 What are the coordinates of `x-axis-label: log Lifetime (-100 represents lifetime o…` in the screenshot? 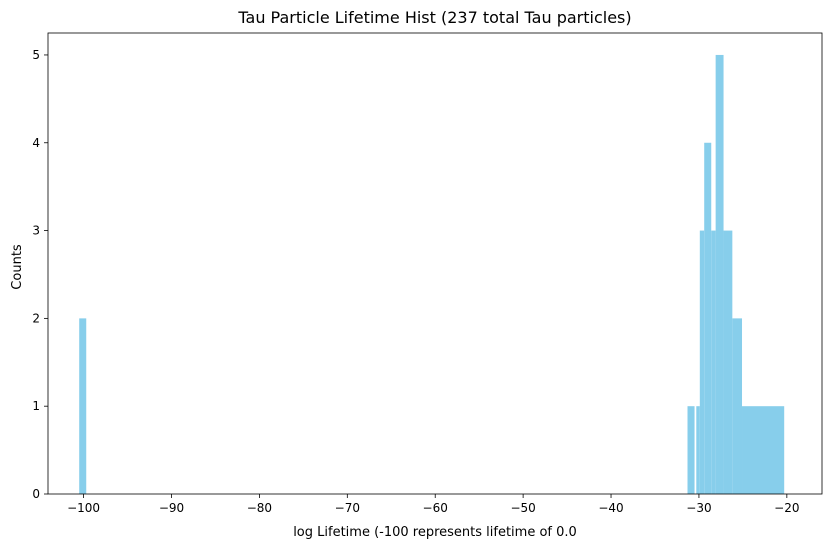 It's located at (435, 532).